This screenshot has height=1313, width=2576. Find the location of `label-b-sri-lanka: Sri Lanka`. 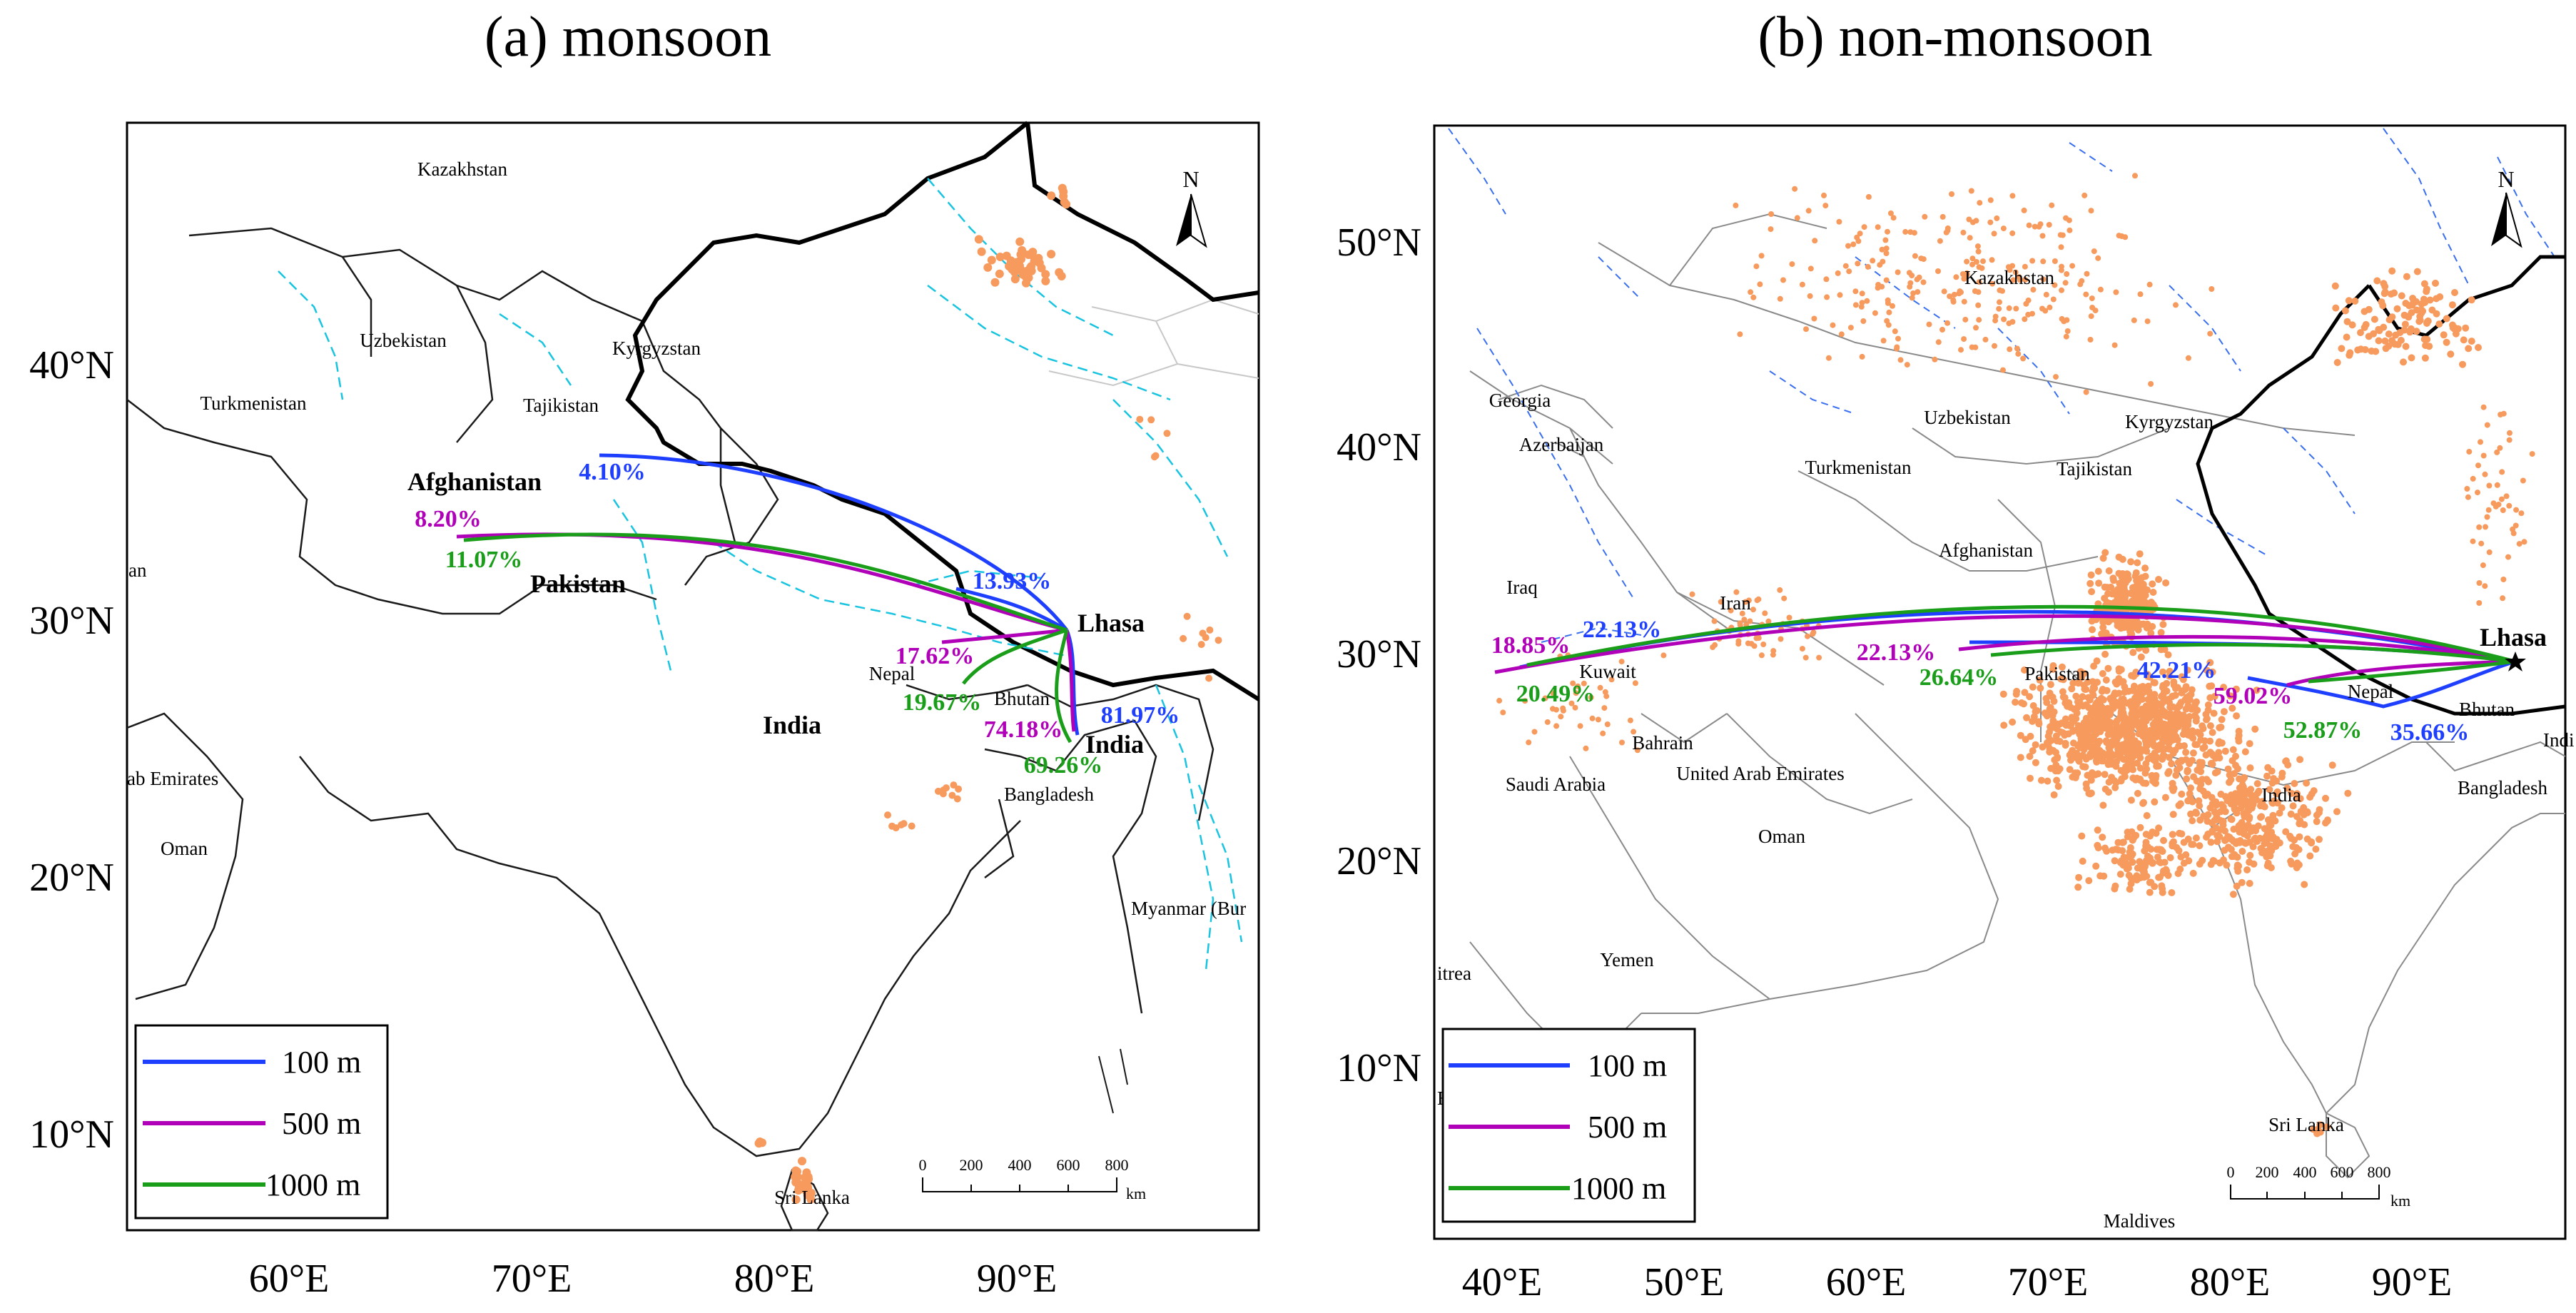

label-b-sri-lanka: Sri Lanka is located at coordinates (2306, 1124).